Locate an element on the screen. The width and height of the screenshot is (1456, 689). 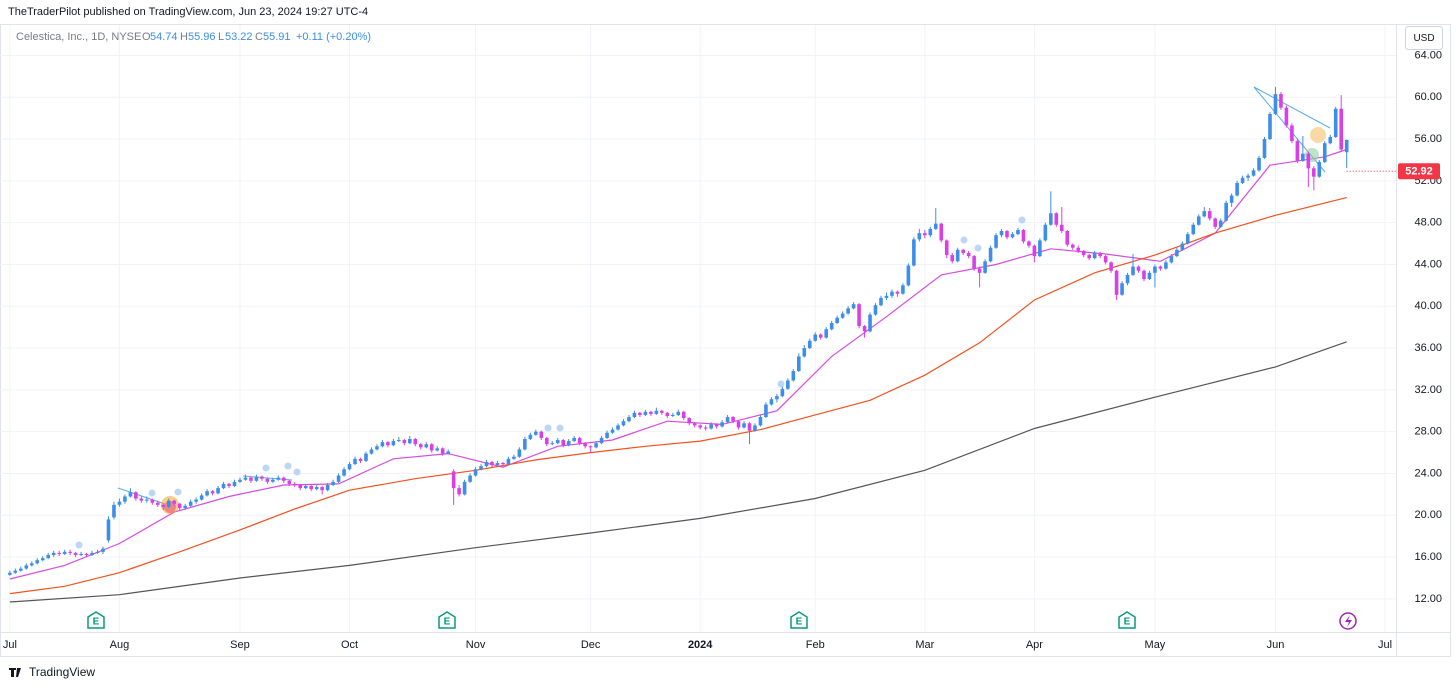
symbol-title: Celestica, Inc., 1D, NYSE is located at coordinates (78, 37).